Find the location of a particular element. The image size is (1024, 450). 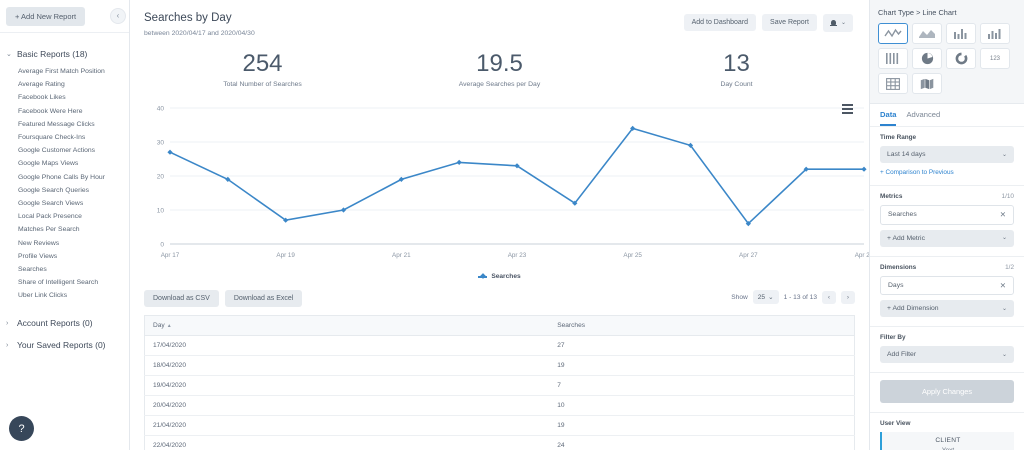

table-header-row: Day ▲ Searches is located at coordinates (499, 326).